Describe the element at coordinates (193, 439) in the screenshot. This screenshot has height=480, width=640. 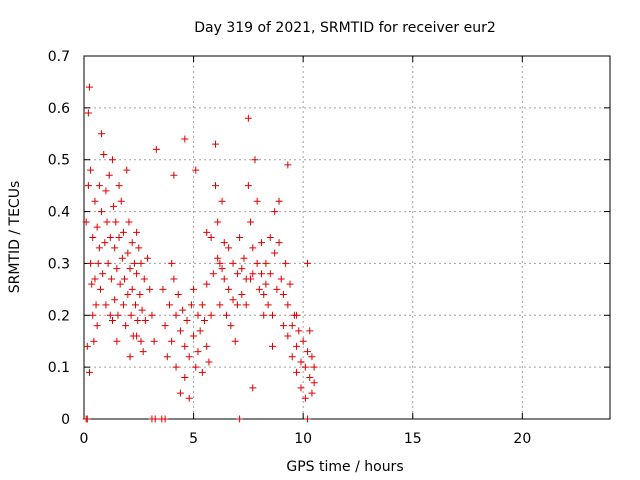
I see `x-tick-label: 5` at that location.